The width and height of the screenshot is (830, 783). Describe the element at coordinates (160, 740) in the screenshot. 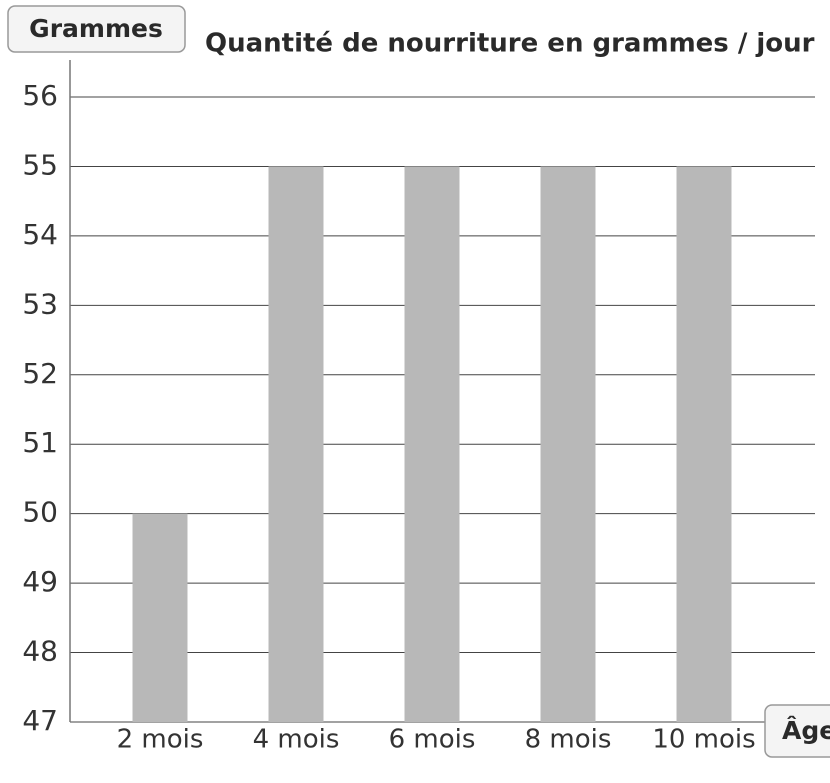

I see `x-tick-label: 2 mois` at that location.